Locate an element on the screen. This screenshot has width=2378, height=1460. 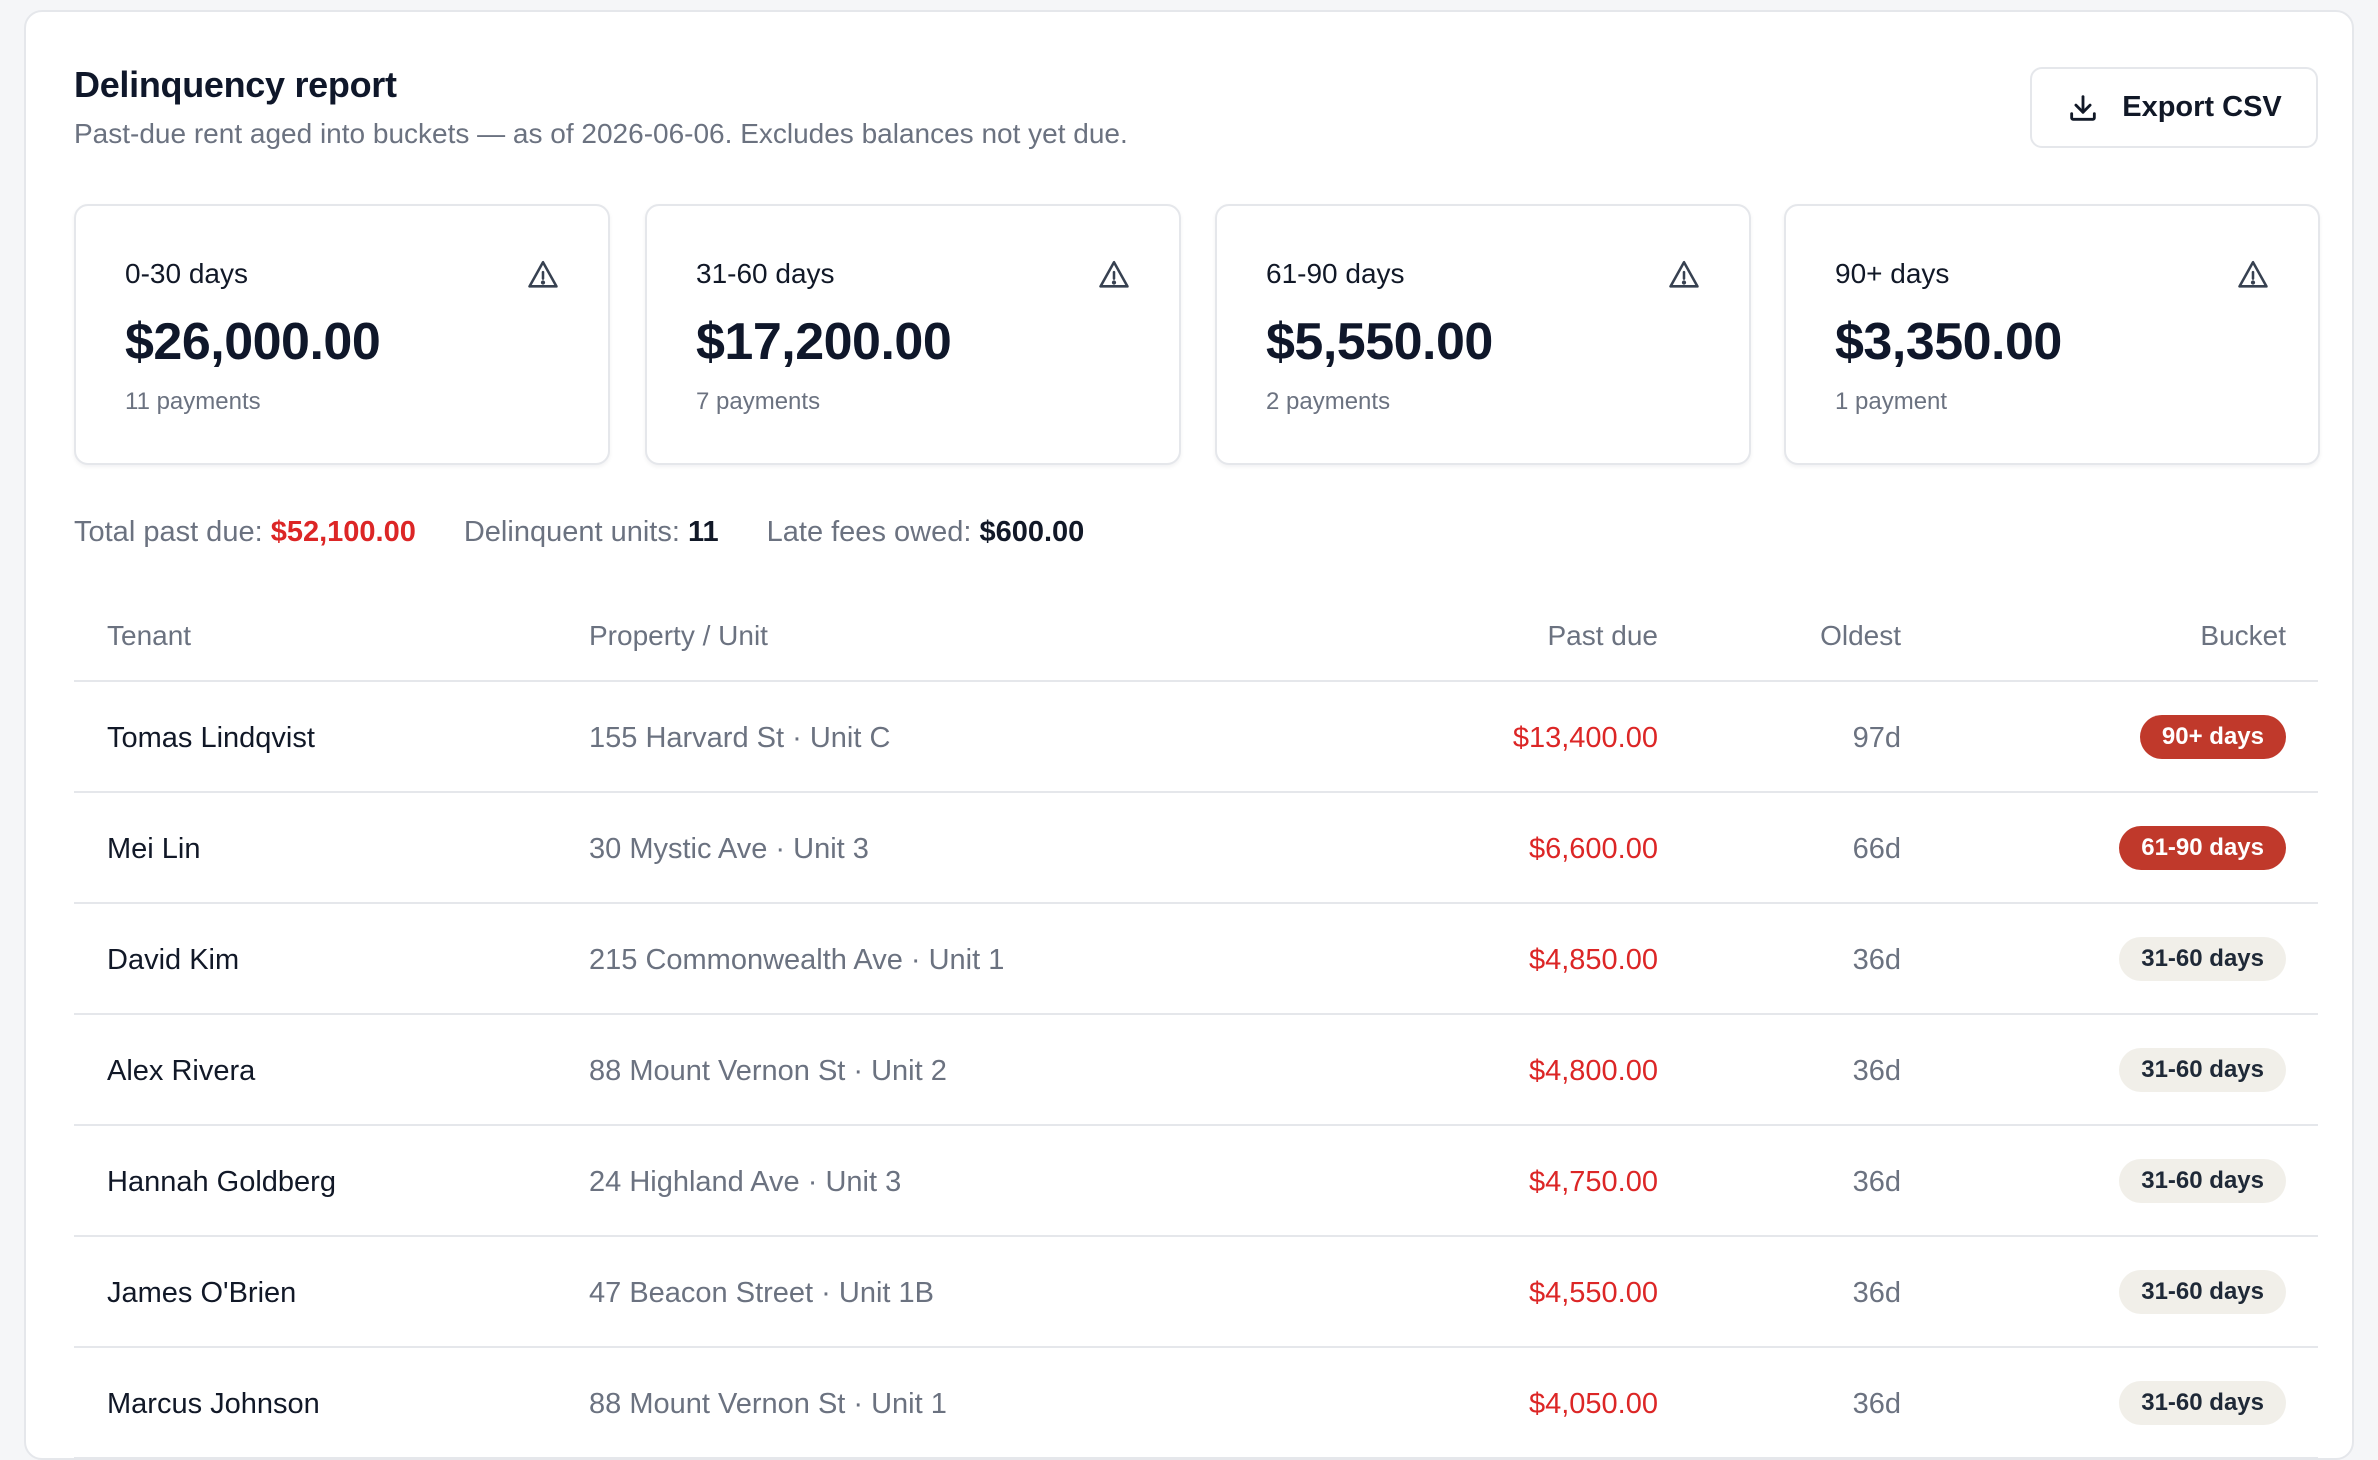
bucket-card-label: 90+ days is located at coordinates (1892, 273).